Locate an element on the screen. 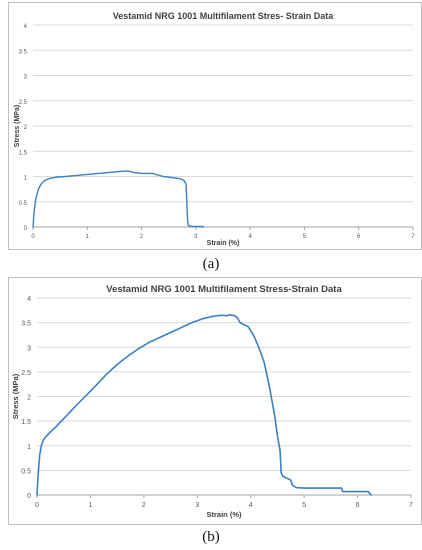 Image resolution: width=422 pixels, height=550 pixels. caption-b: (b) is located at coordinates (211, 537).